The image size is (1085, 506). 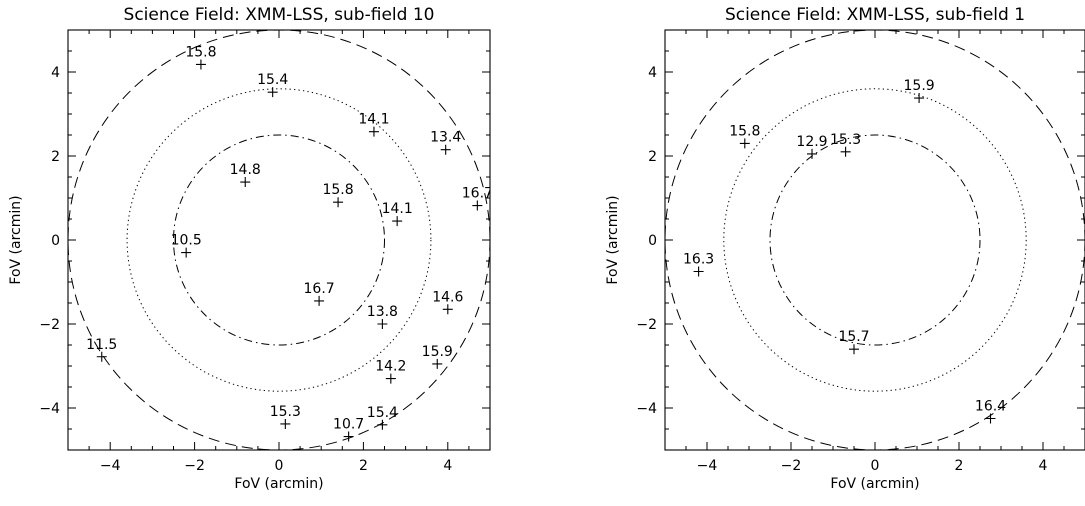 I want to click on chart-title: Science Field: XMM-LSS, sub-field 1, so click(x=875, y=15).